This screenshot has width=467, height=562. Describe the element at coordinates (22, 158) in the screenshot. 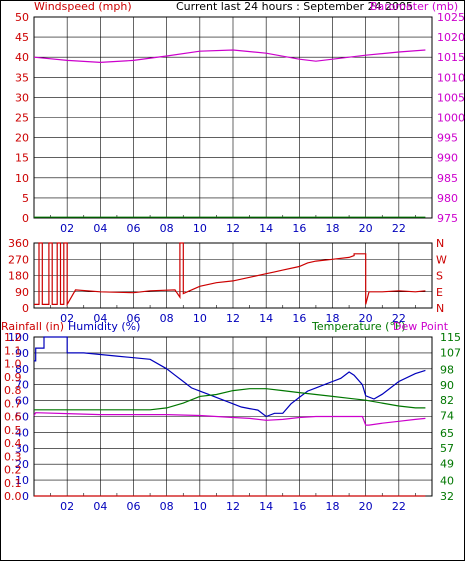

I see `y-left-tick-label: 15` at that location.